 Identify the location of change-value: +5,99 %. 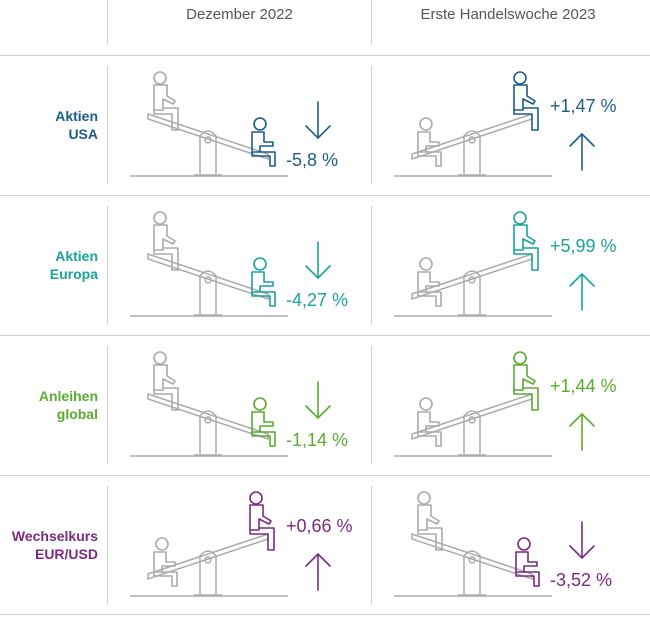
(583, 246).